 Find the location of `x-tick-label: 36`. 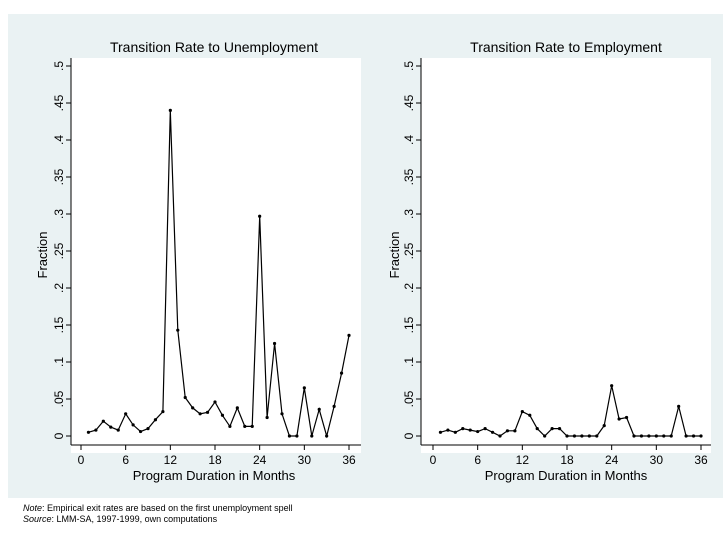

x-tick-label: 36 is located at coordinates (701, 460).